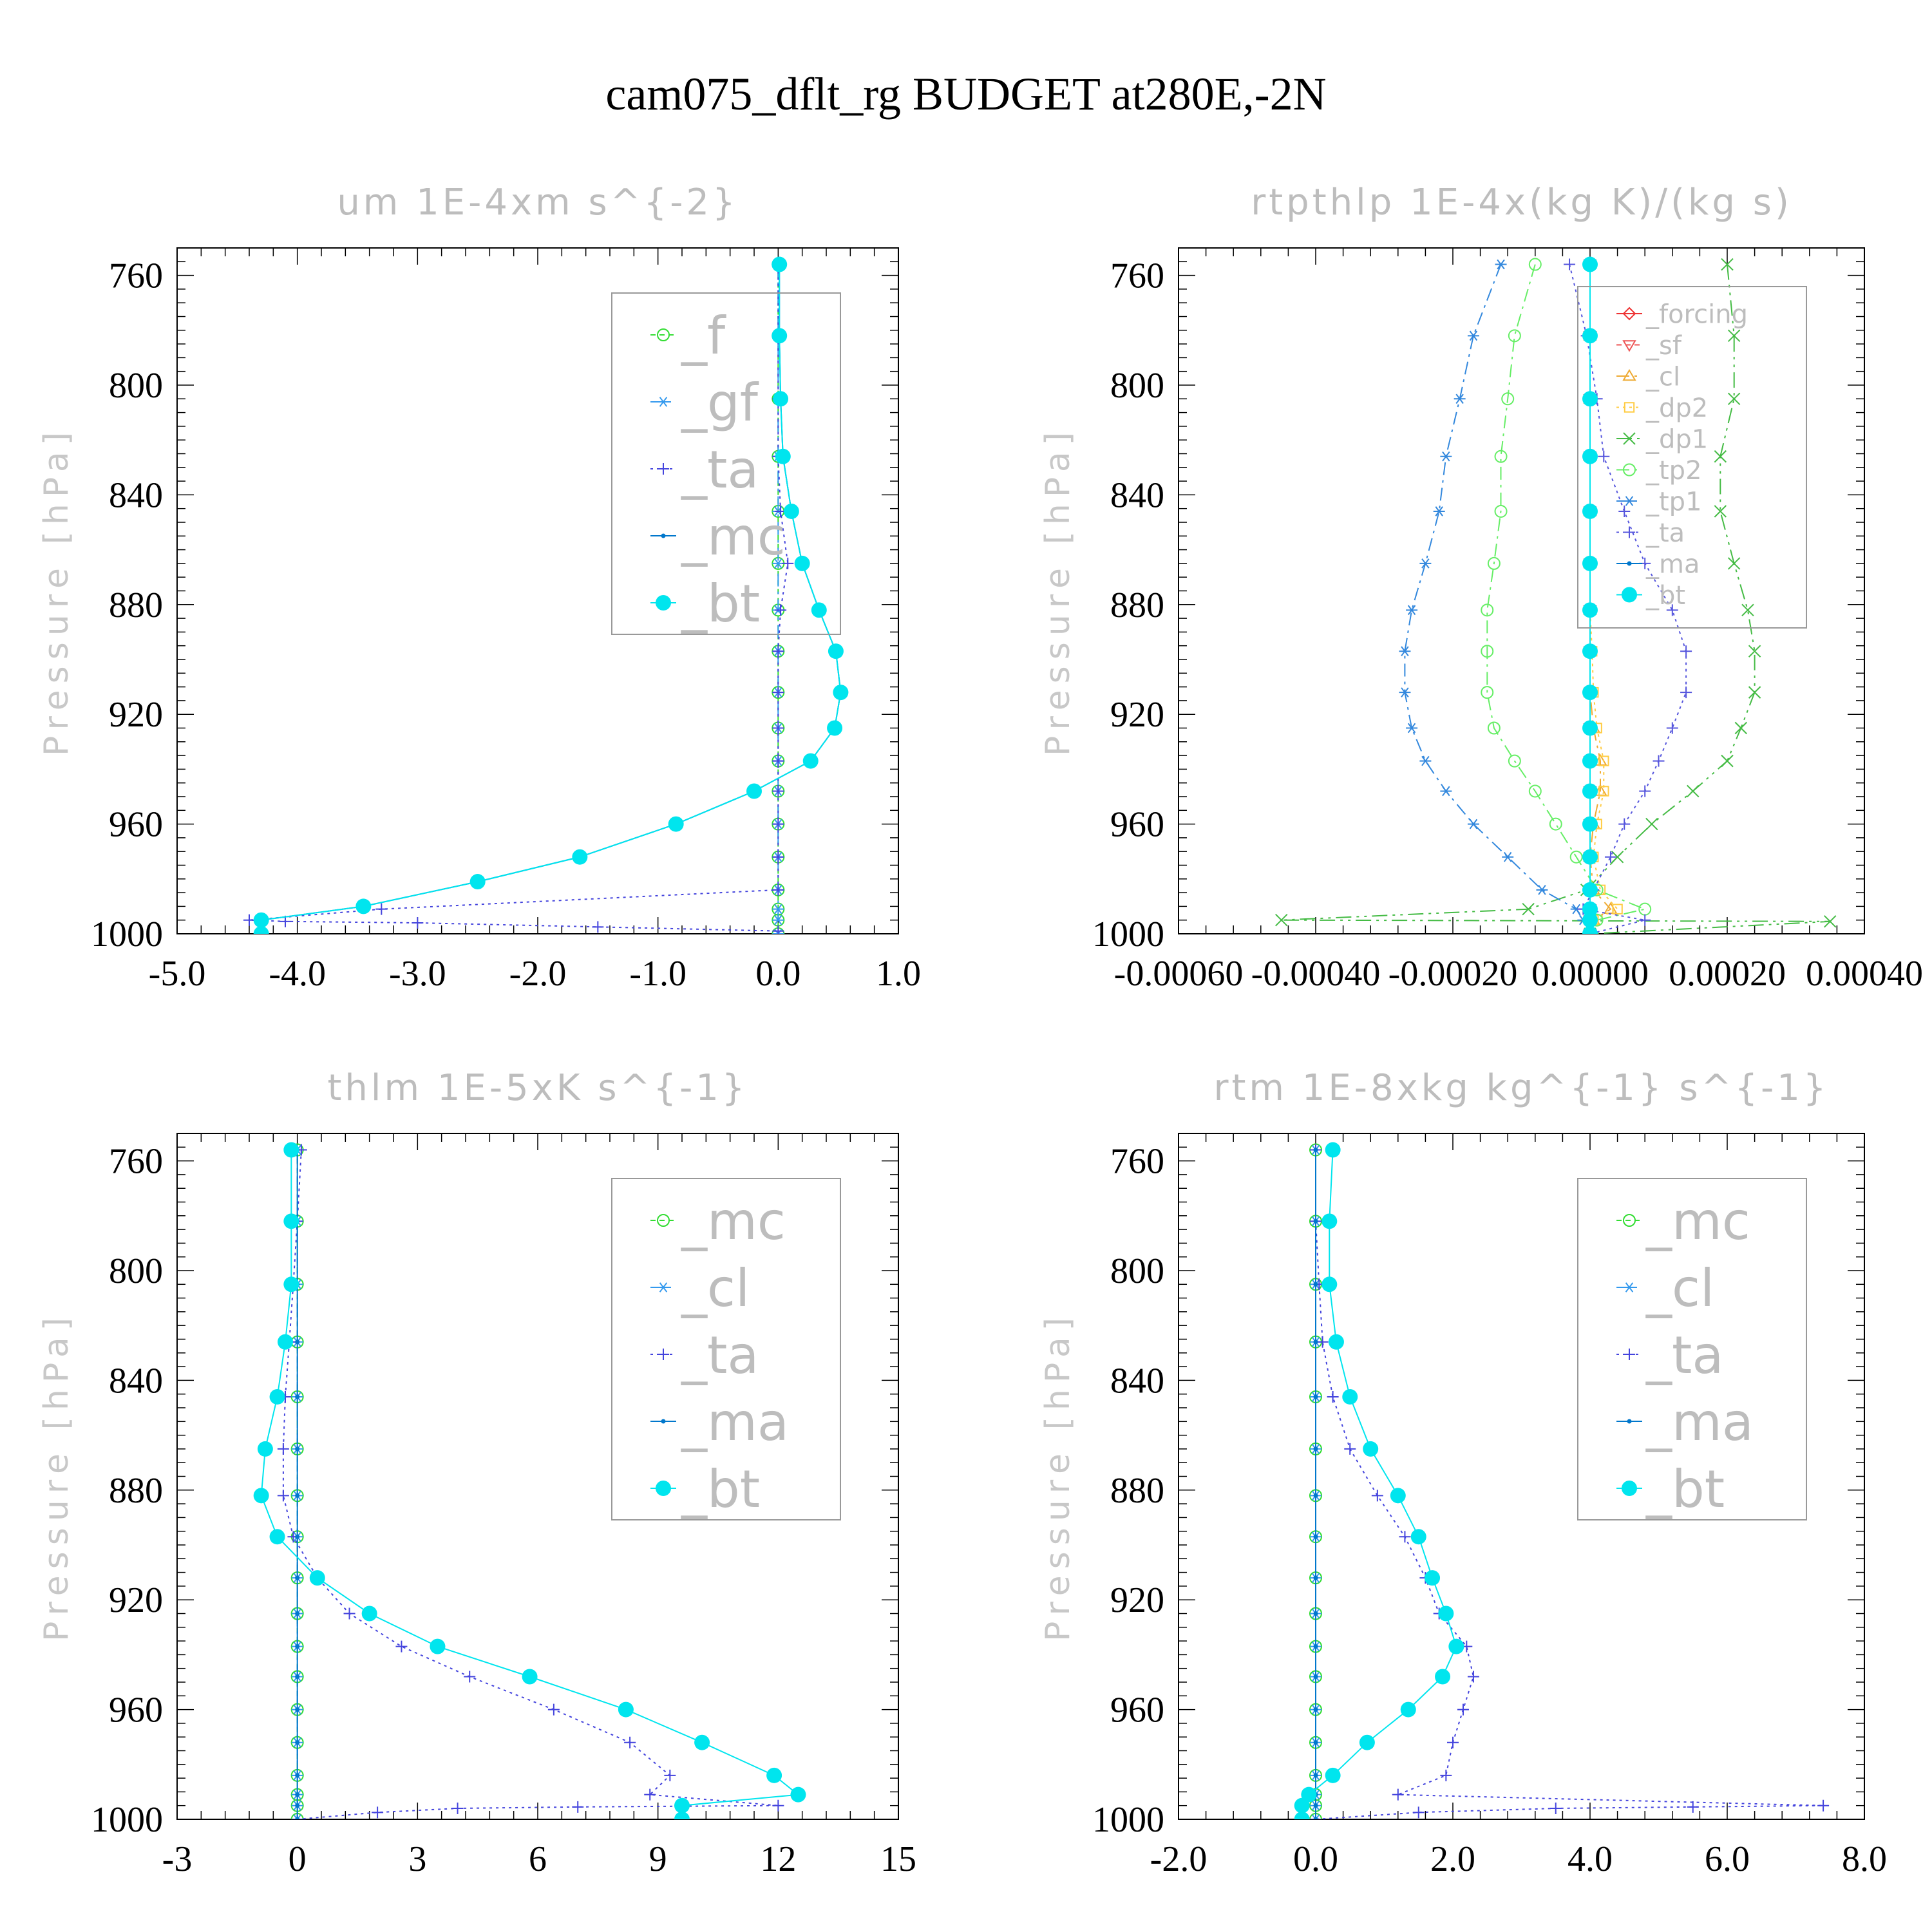  I want to click on x-tick-label: -0.00020, so click(1453, 974).